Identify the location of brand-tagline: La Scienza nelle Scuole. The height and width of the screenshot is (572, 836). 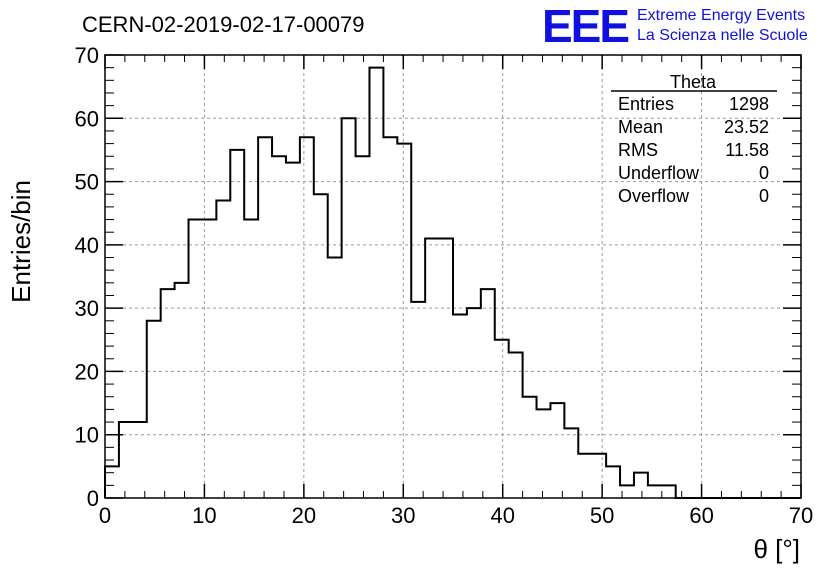
(722, 35).